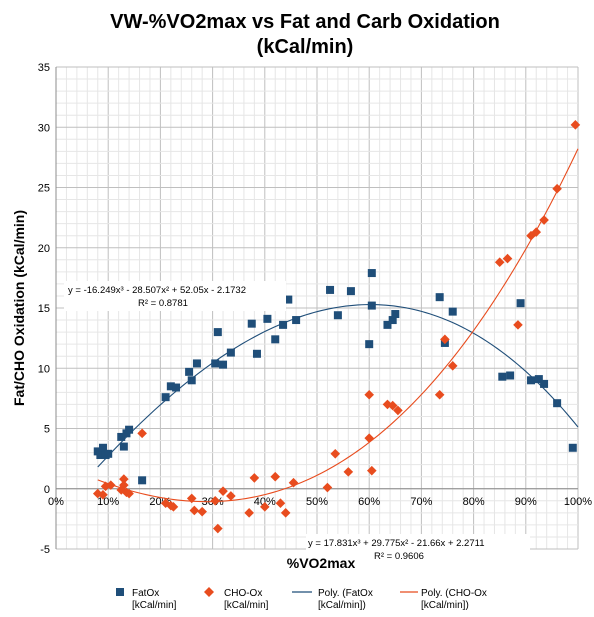 This screenshot has height=617, width=594. What do you see at coordinates (246, 605) in the screenshot?
I see `legend-chox-label-2: [kCal/min]` at bounding box center [246, 605].